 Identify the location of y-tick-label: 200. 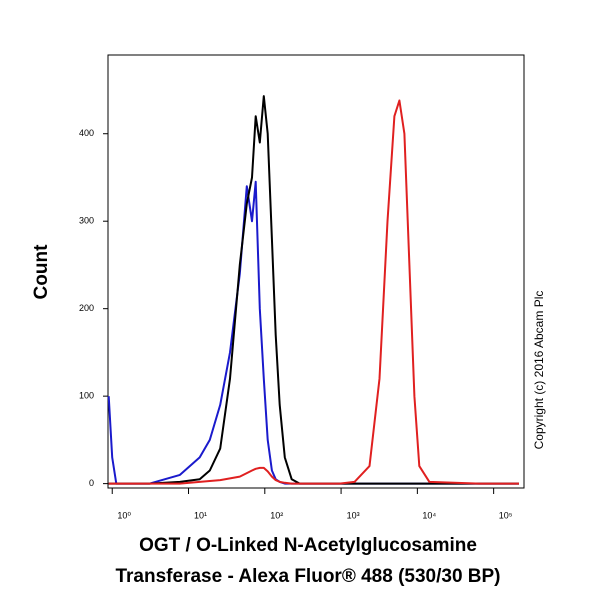
(86, 308).